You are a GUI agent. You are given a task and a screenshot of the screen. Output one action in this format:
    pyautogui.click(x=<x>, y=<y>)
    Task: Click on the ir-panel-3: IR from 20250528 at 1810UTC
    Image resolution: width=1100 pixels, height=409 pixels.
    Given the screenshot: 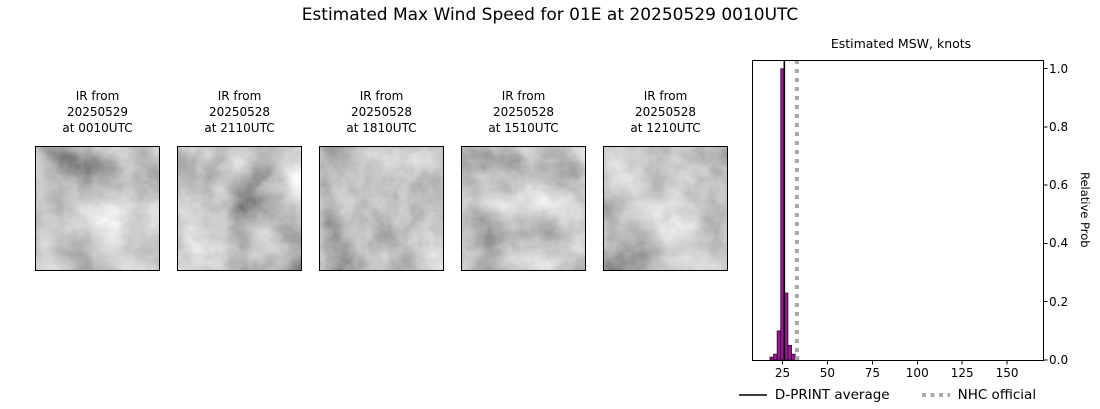 What is the action you would take?
    pyautogui.click(x=381, y=188)
    